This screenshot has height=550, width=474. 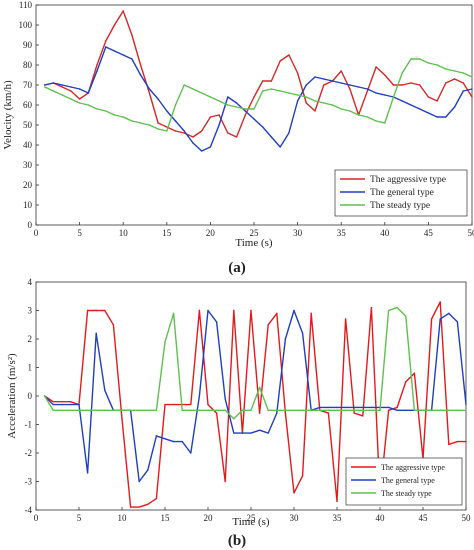 I want to click on x-tick-label: 15, so click(x=166, y=518).